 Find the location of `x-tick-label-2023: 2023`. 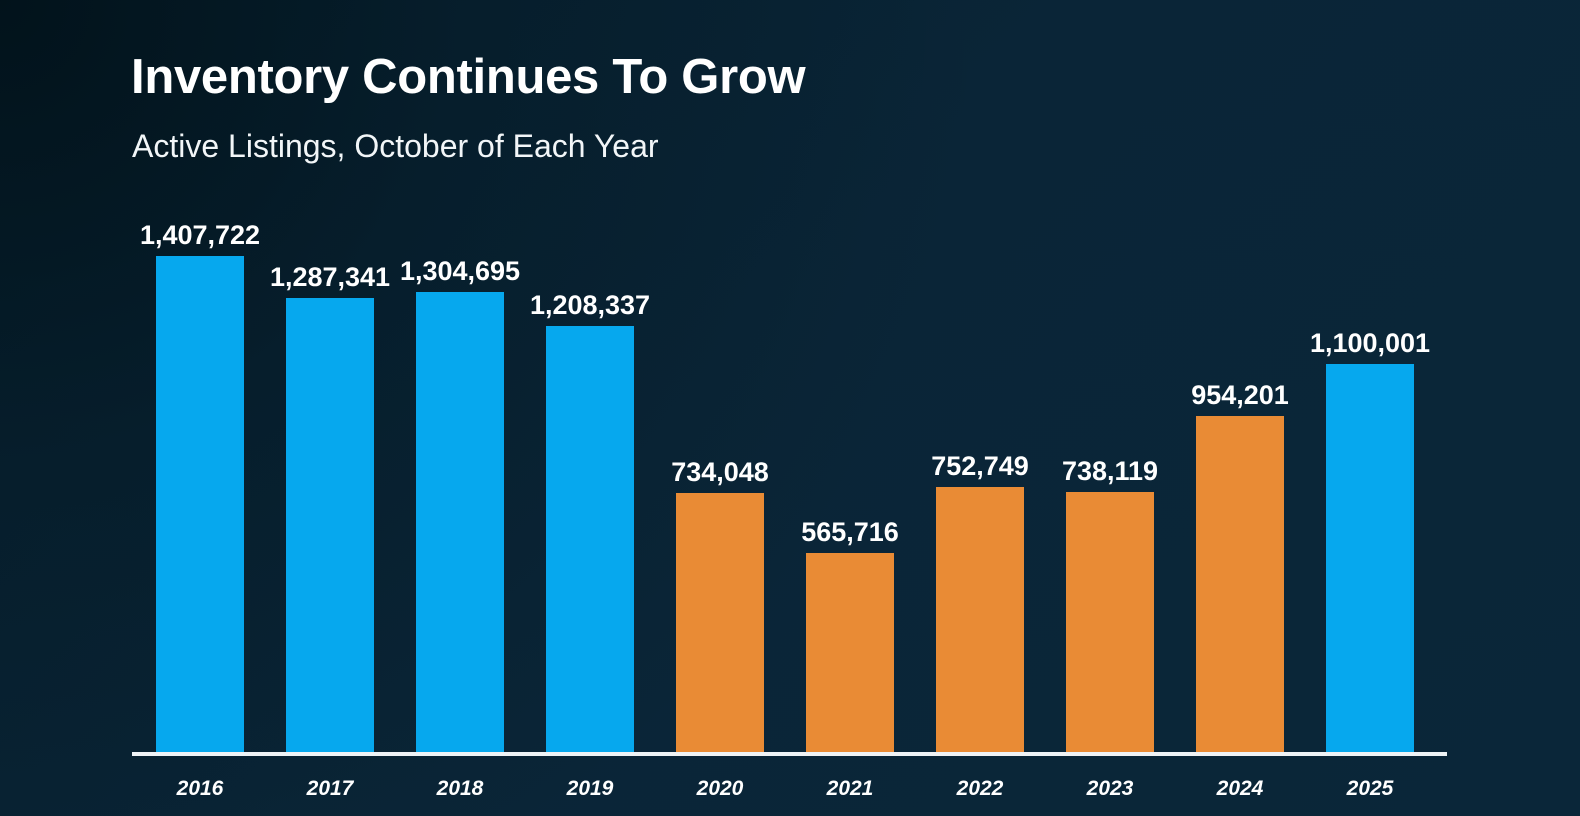

x-tick-label-2023: 2023 is located at coordinates (1110, 788).